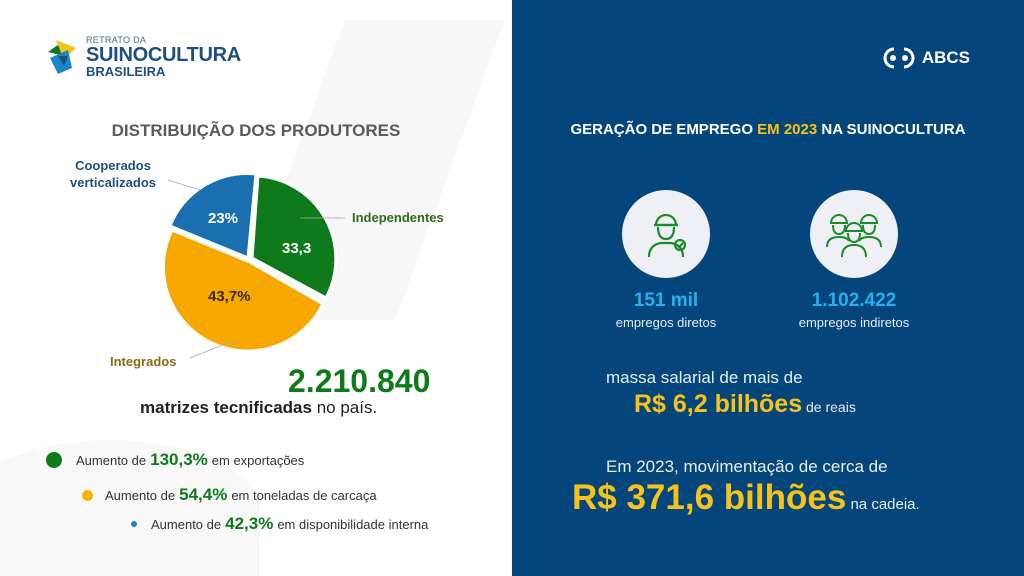  I want to click on title-highlight: EM 2023, so click(787, 129).